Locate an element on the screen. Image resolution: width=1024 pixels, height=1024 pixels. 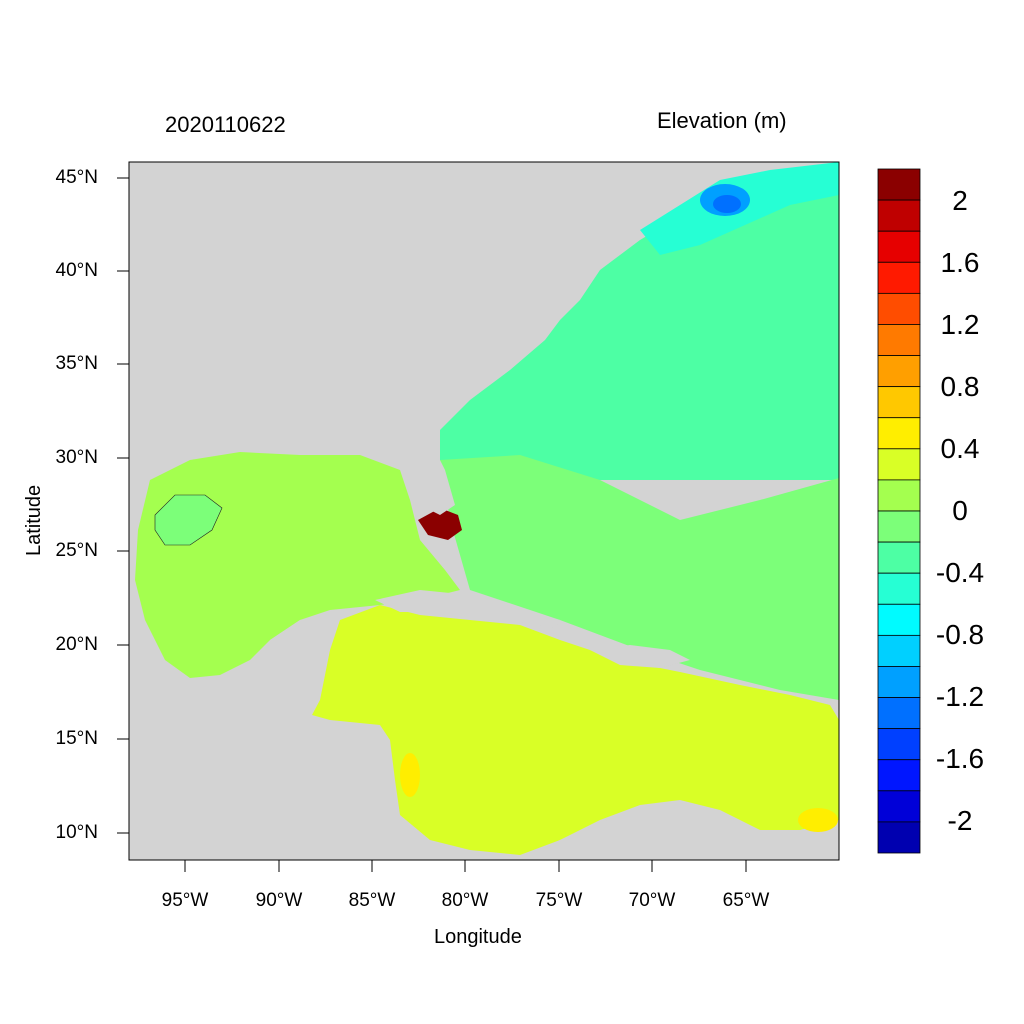
colorbar-label: -2 is located at coordinates (960, 820).